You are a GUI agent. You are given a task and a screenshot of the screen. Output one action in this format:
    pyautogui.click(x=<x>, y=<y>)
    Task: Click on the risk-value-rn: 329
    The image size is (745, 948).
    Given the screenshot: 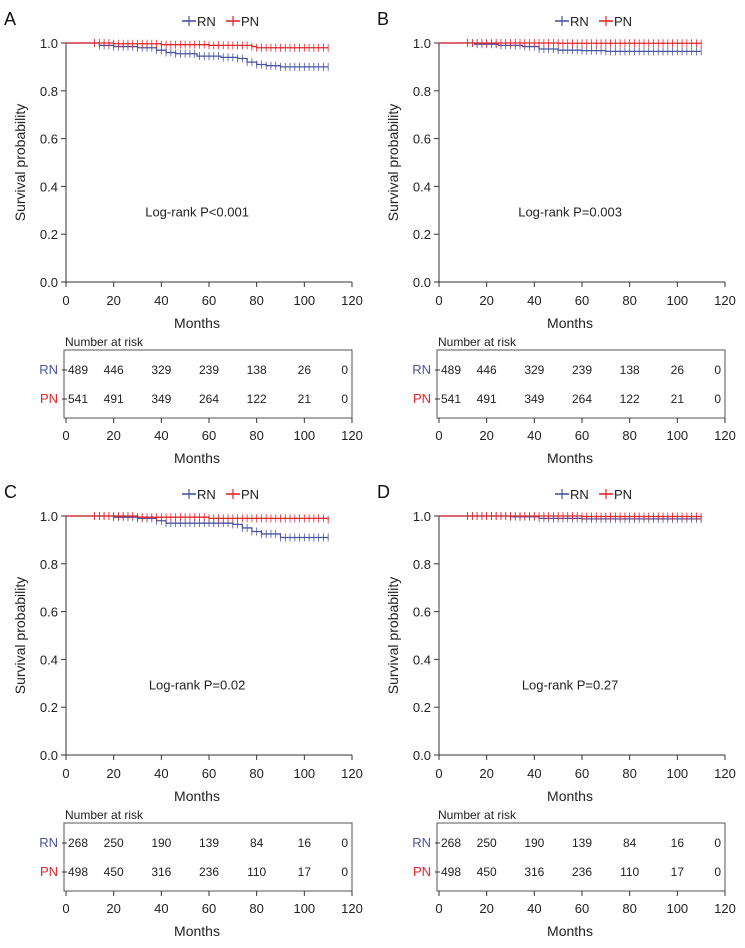 What is the action you would take?
    pyautogui.click(x=534, y=370)
    